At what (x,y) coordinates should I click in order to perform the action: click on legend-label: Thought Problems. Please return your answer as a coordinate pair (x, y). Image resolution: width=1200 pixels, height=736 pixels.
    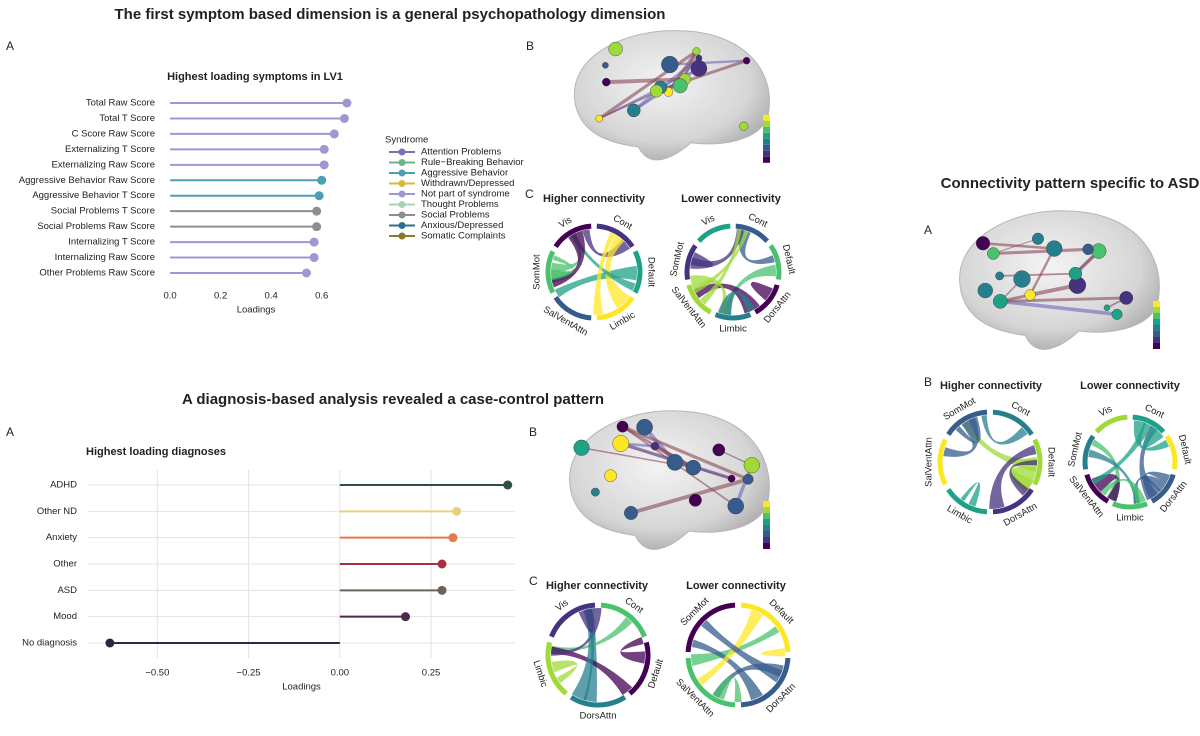
    Looking at the image, I should click on (460, 204).